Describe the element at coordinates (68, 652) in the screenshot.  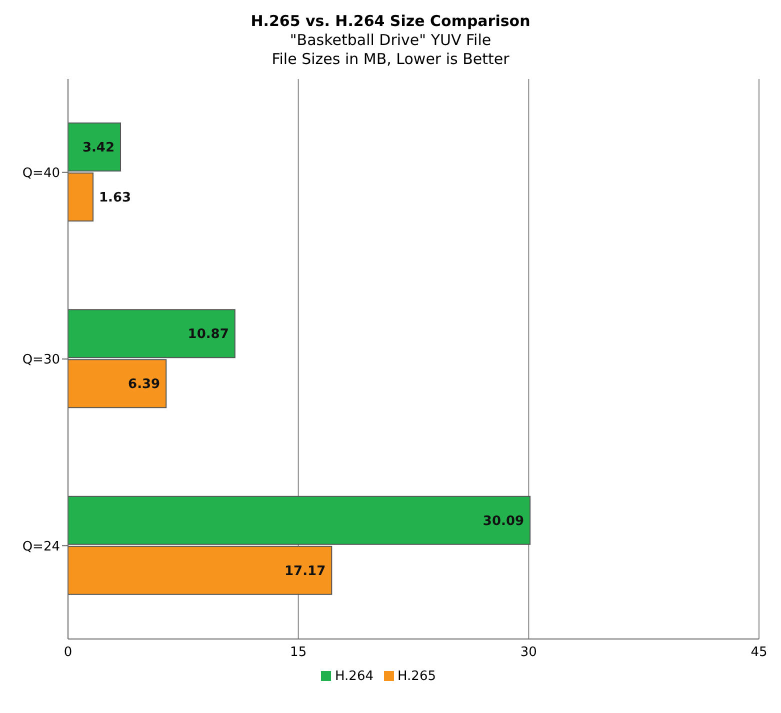
I see `x-tick-label: 0` at that location.